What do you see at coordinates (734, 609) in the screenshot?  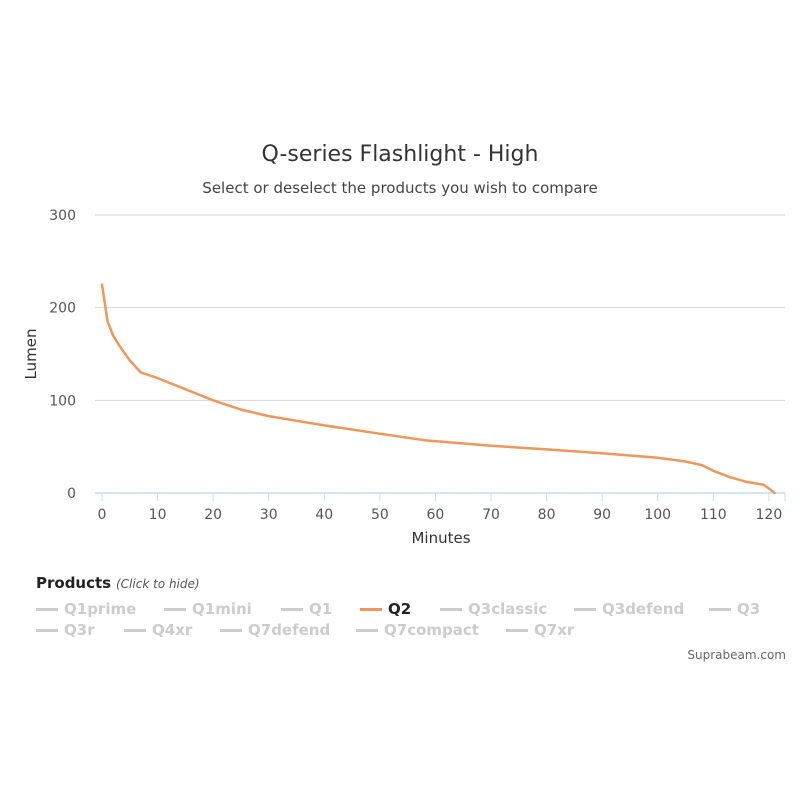 I see `legend-item-q3: Q3` at bounding box center [734, 609].